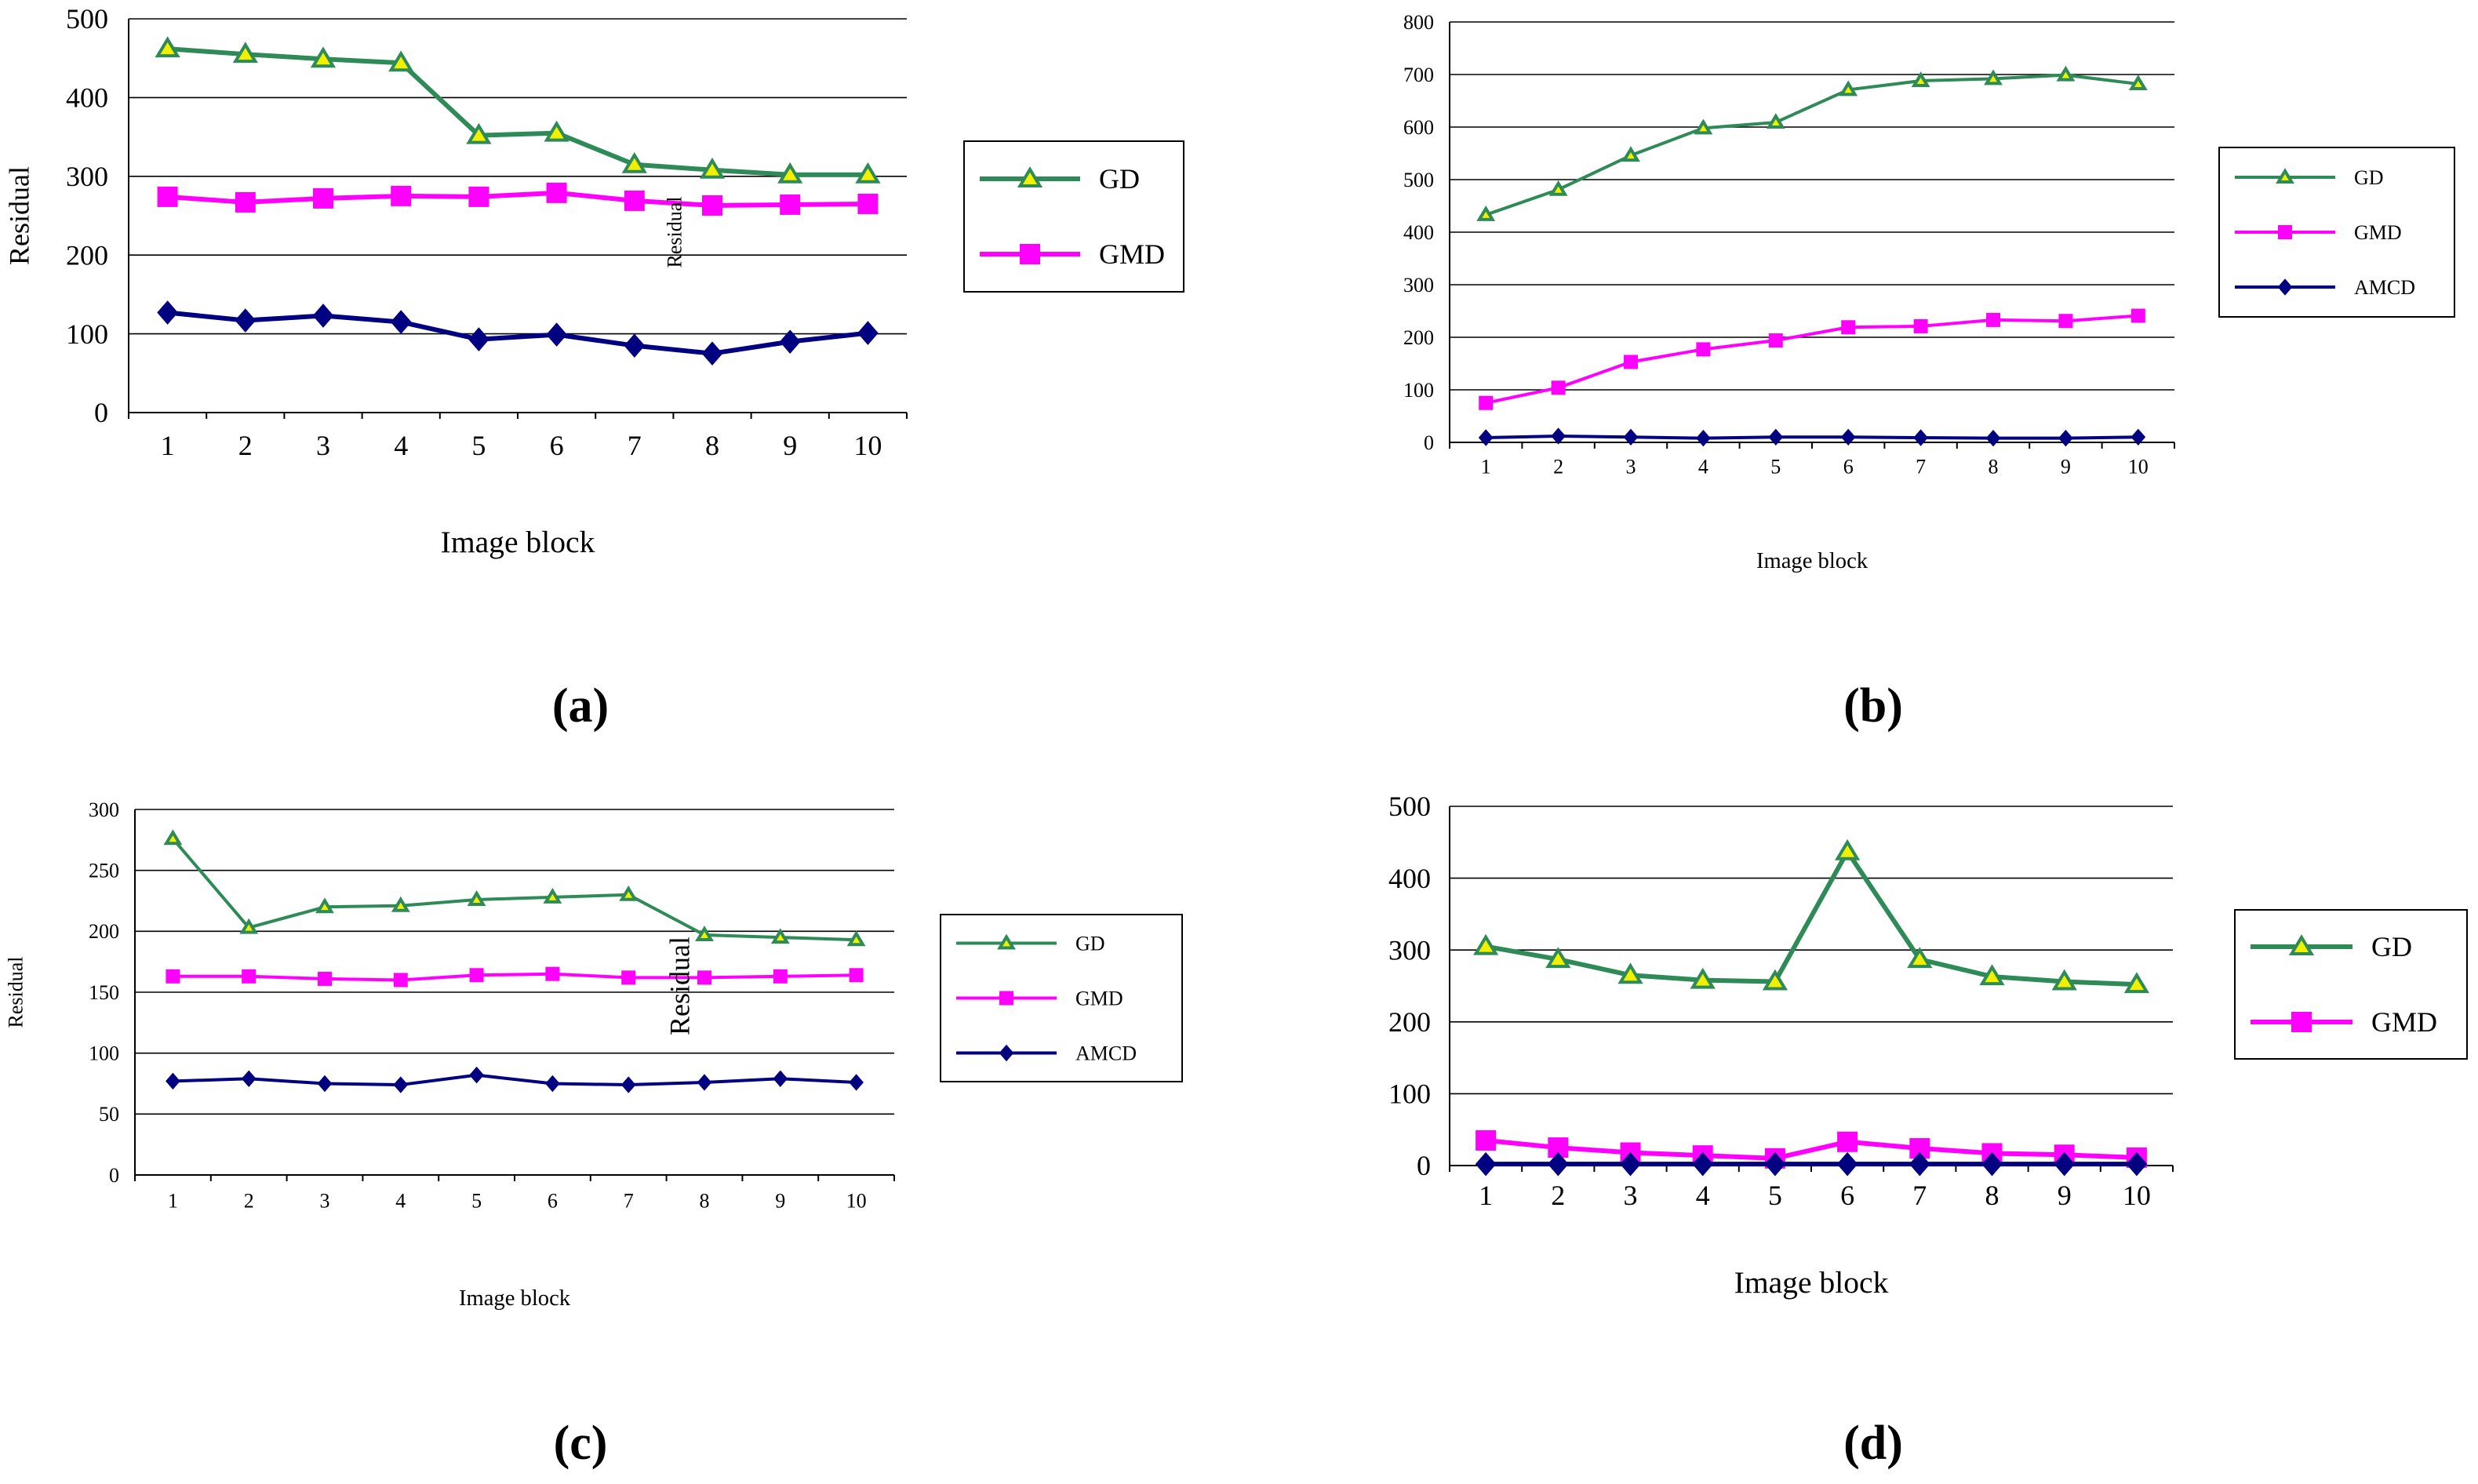  What do you see at coordinates (2385, 287) in the screenshot?
I see `legend-label-amcd: AMCD` at bounding box center [2385, 287].